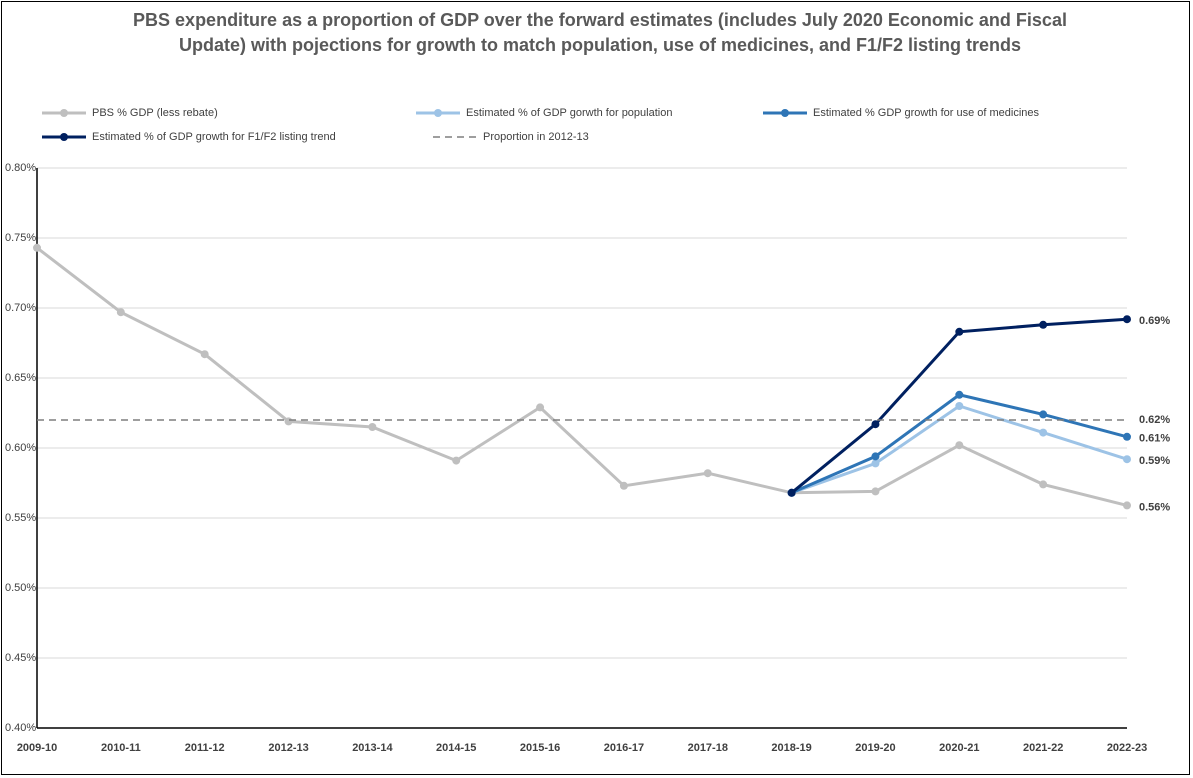 The height and width of the screenshot is (778, 1193). I want to click on y-tick-label: 0.70%, so click(20, 308).